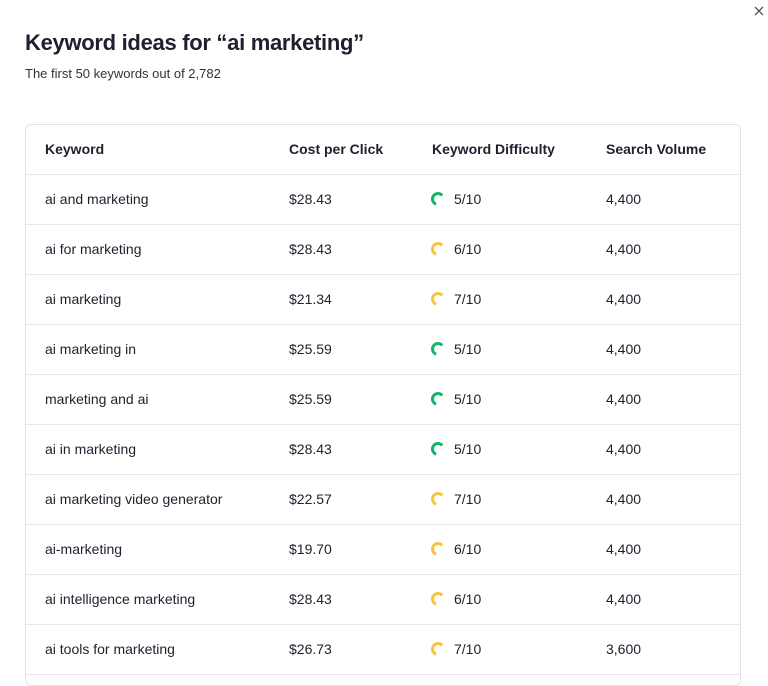 The width and height of the screenshot is (768, 686). Describe the element at coordinates (759, 11) in the screenshot. I see `close-button` at that location.